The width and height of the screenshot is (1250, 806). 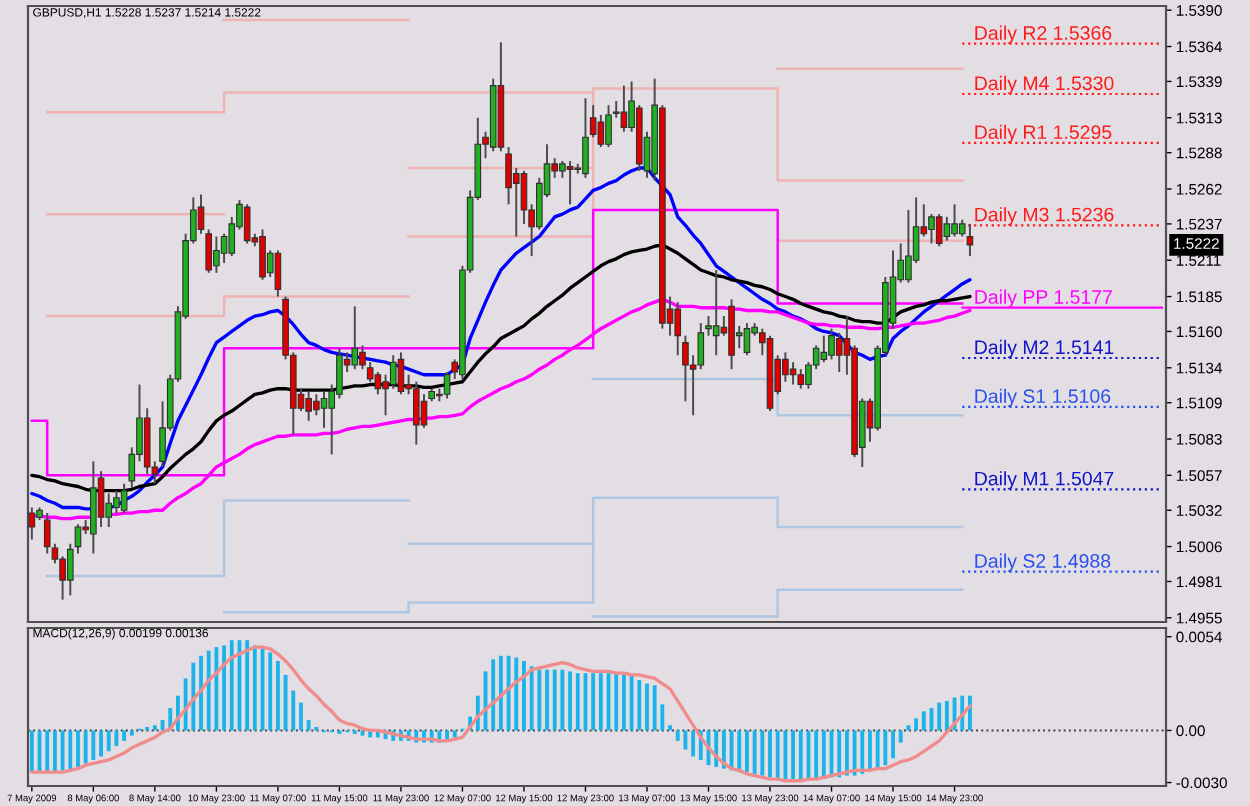 What do you see at coordinates (1043, 298) in the screenshot?
I see `series-label: Daily PP 1.5177` at bounding box center [1043, 298].